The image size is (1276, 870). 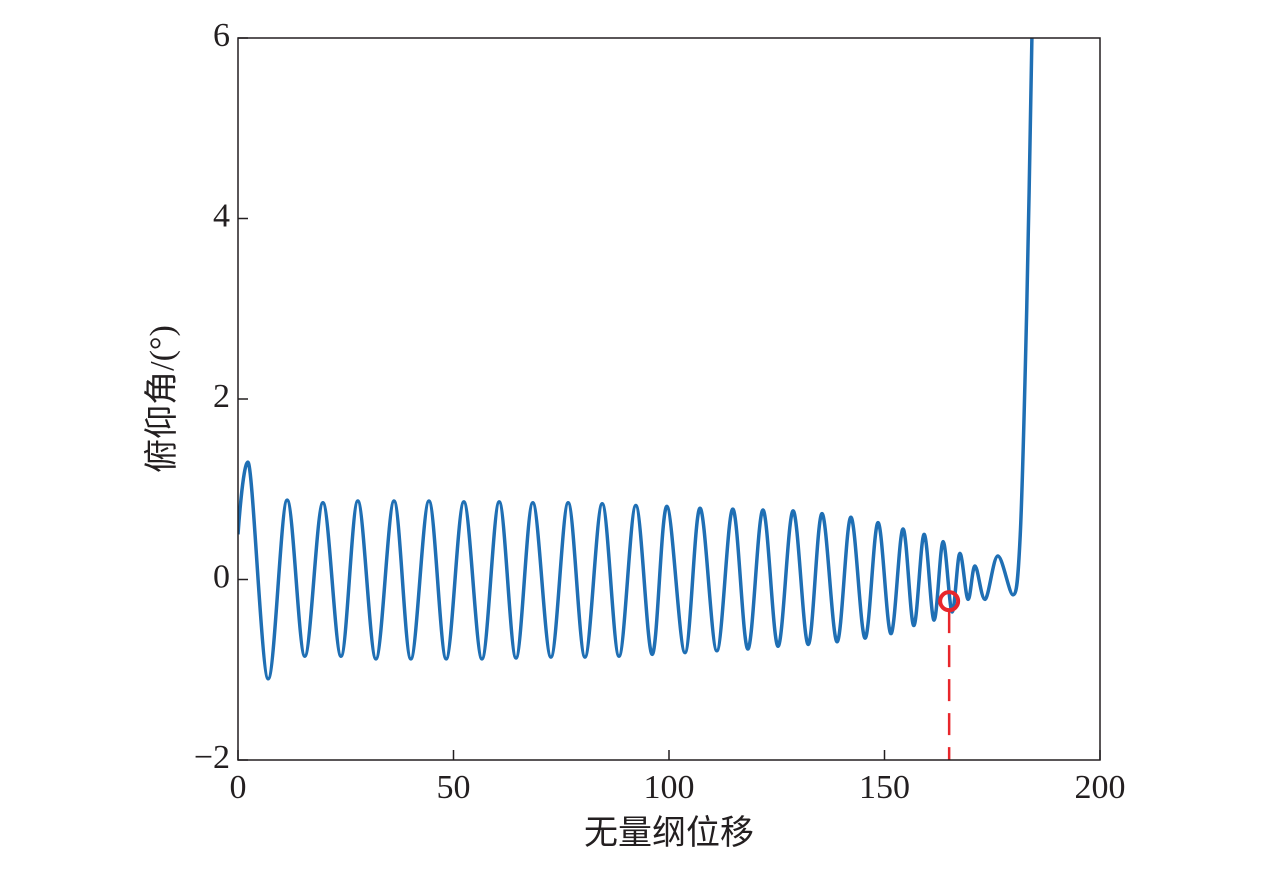 I want to click on y-tick-label: −2, so click(x=212, y=757).